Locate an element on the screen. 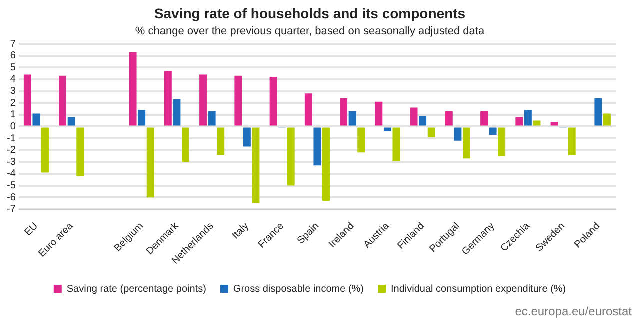 The image size is (640, 320). y-tick-label: -1 is located at coordinates (11, 138).